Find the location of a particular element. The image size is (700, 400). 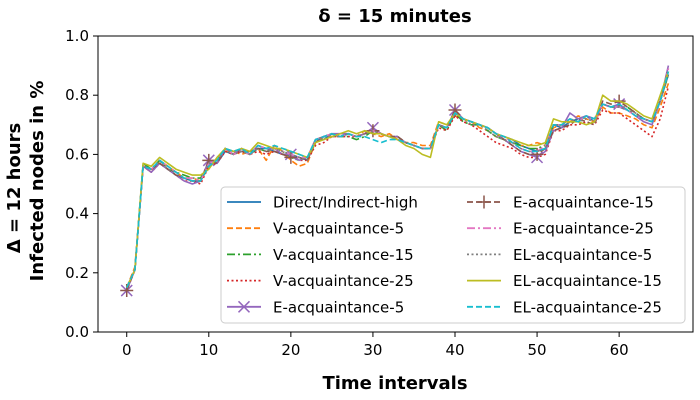

x-tick-label: 30 is located at coordinates (372, 350).